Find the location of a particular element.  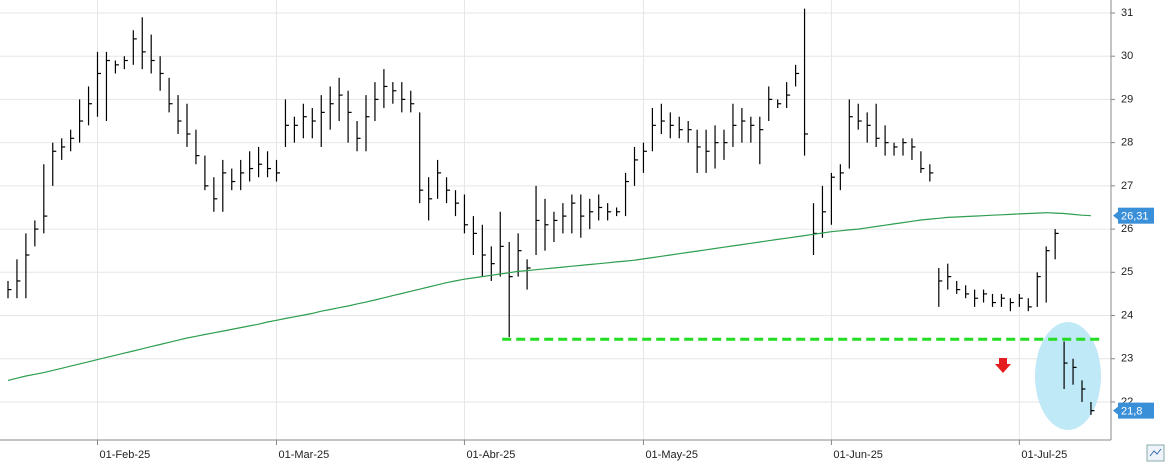

y-tick-label: 30 is located at coordinates (1127, 56).